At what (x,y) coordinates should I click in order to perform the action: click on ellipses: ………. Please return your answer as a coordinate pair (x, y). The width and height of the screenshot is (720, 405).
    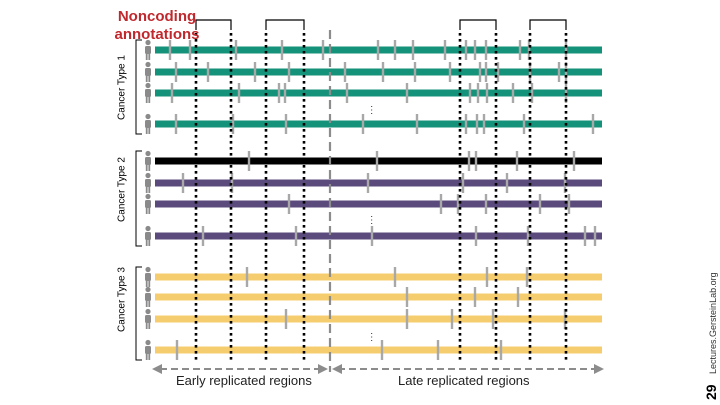
    Looking at the image, I should click on (374, 224).